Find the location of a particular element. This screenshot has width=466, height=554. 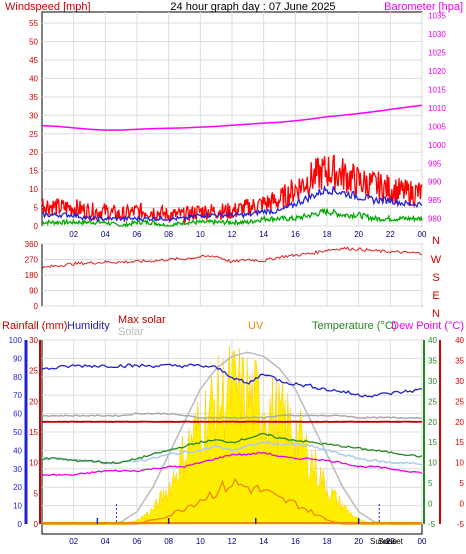

weather-x-tick-label: 00 is located at coordinates (422, 541).